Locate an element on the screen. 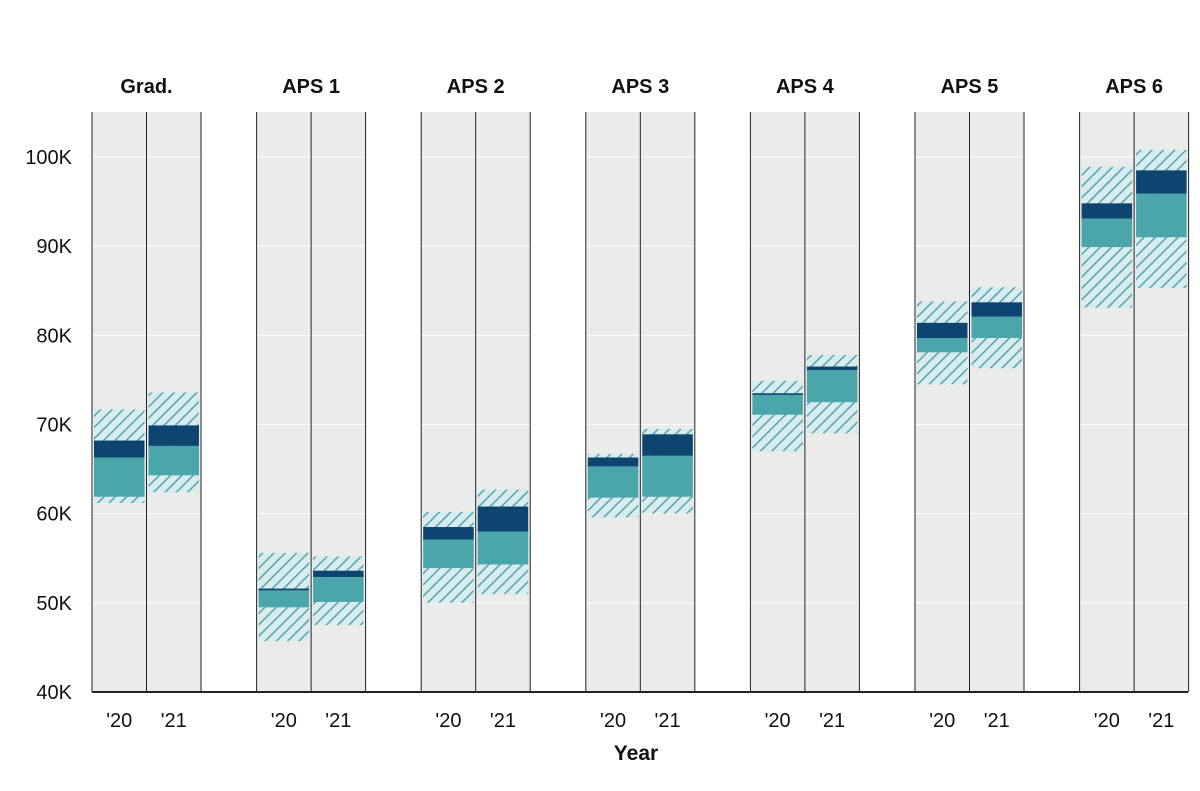  group-label: Grad. is located at coordinates (146, 87).